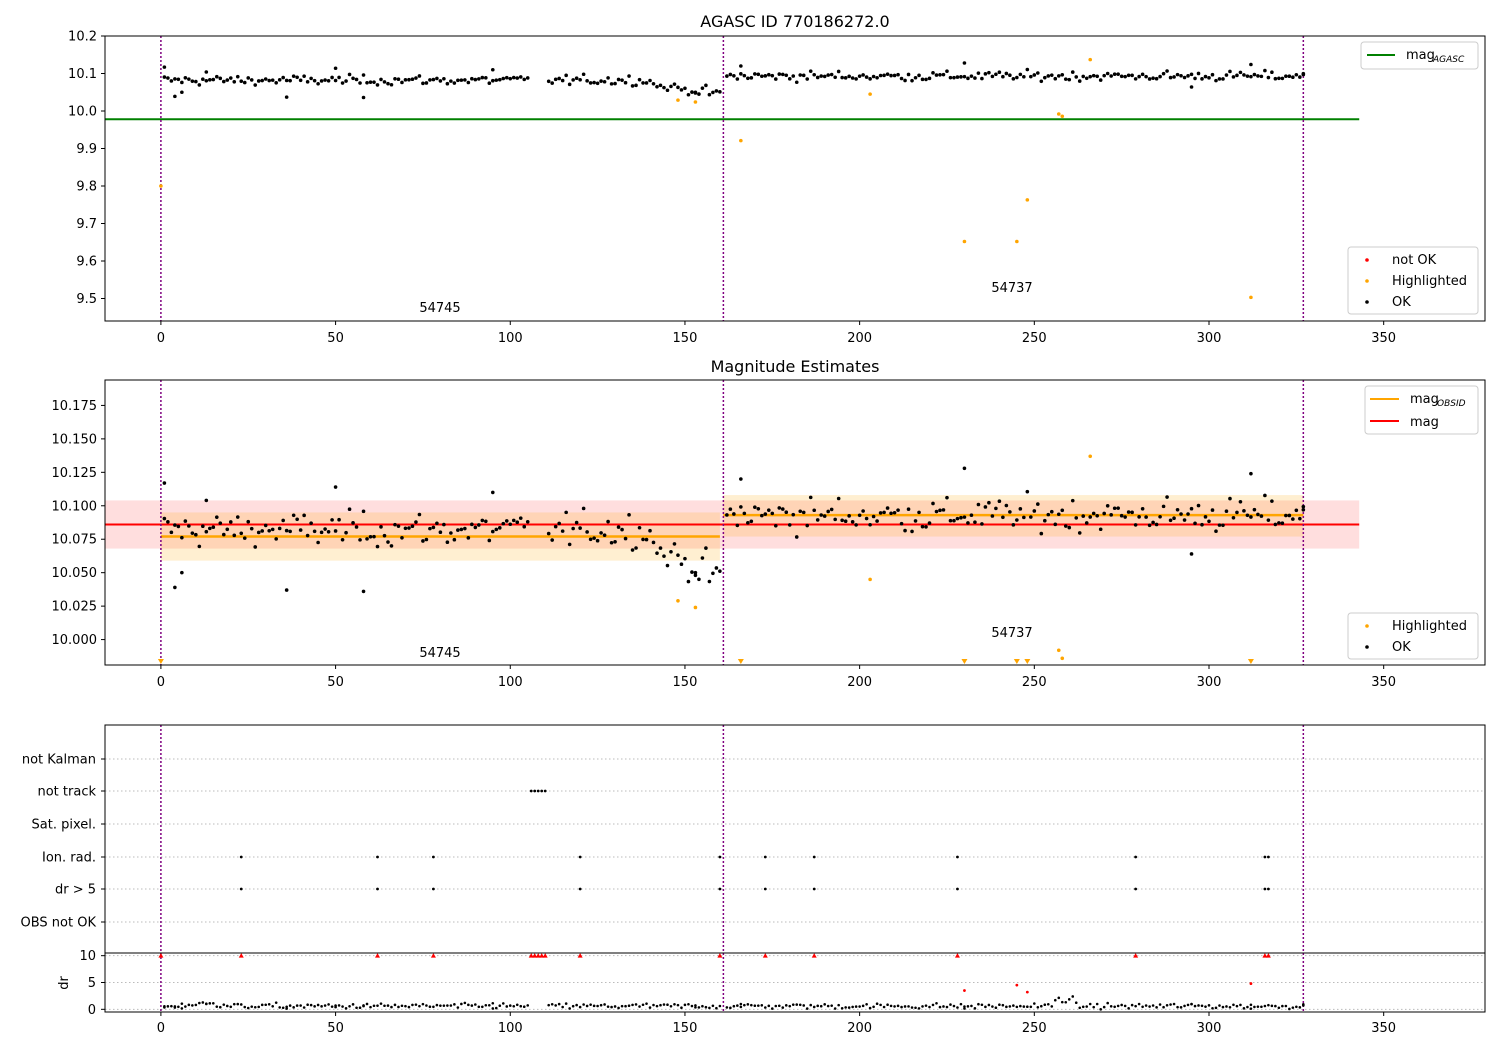 The width and height of the screenshot is (1500, 1050). What do you see at coordinates (1016, 661) in the screenshot?
I see `highlighted-offscale-marker` at bounding box center [1016, 661].